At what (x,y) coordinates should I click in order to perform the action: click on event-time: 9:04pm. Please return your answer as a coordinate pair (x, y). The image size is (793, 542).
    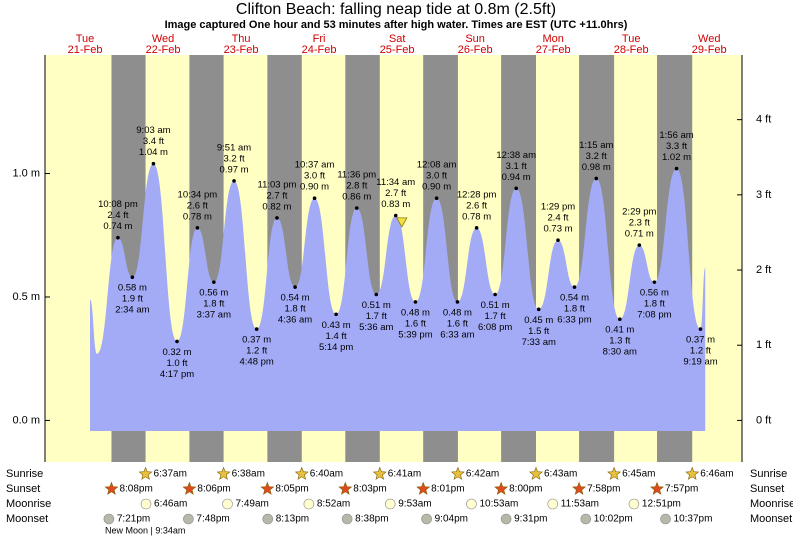
    Looking at the image, I should click on (451, 519).